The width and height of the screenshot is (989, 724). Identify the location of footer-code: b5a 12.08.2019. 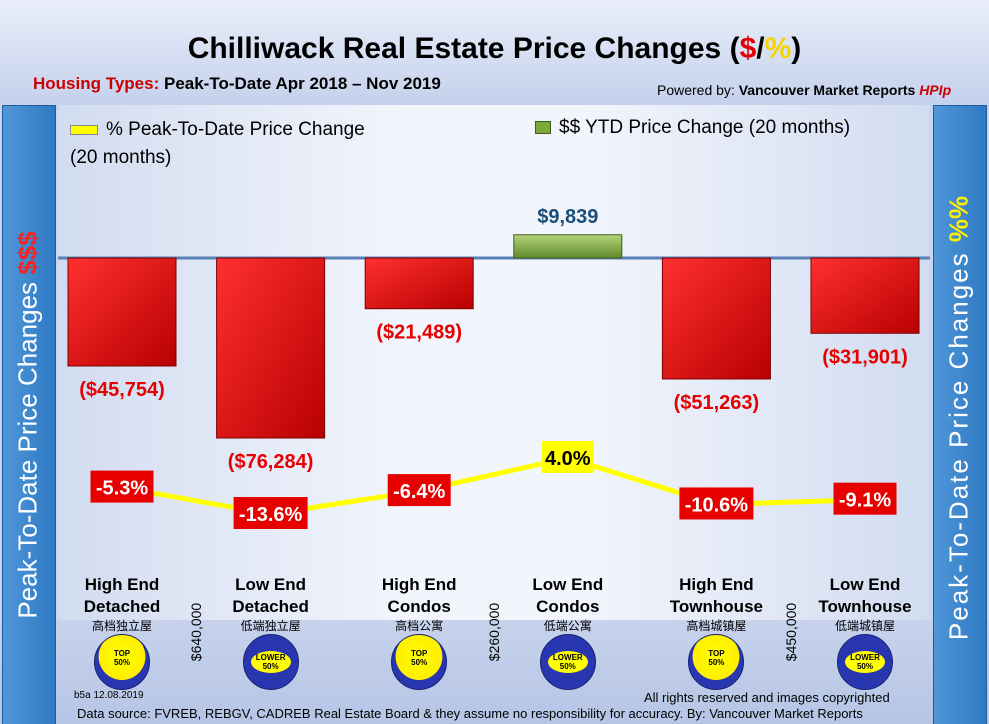
(109, 695).